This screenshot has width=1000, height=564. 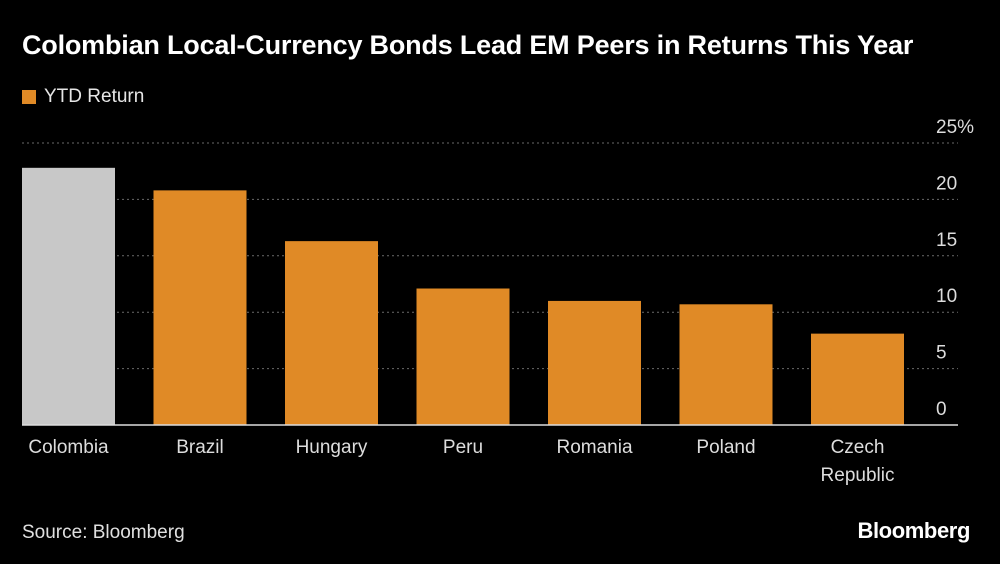 What do you see at coordinates (331, 333) in the screenshot?
I see `bar-hungary` at bounding box center [331, 333].